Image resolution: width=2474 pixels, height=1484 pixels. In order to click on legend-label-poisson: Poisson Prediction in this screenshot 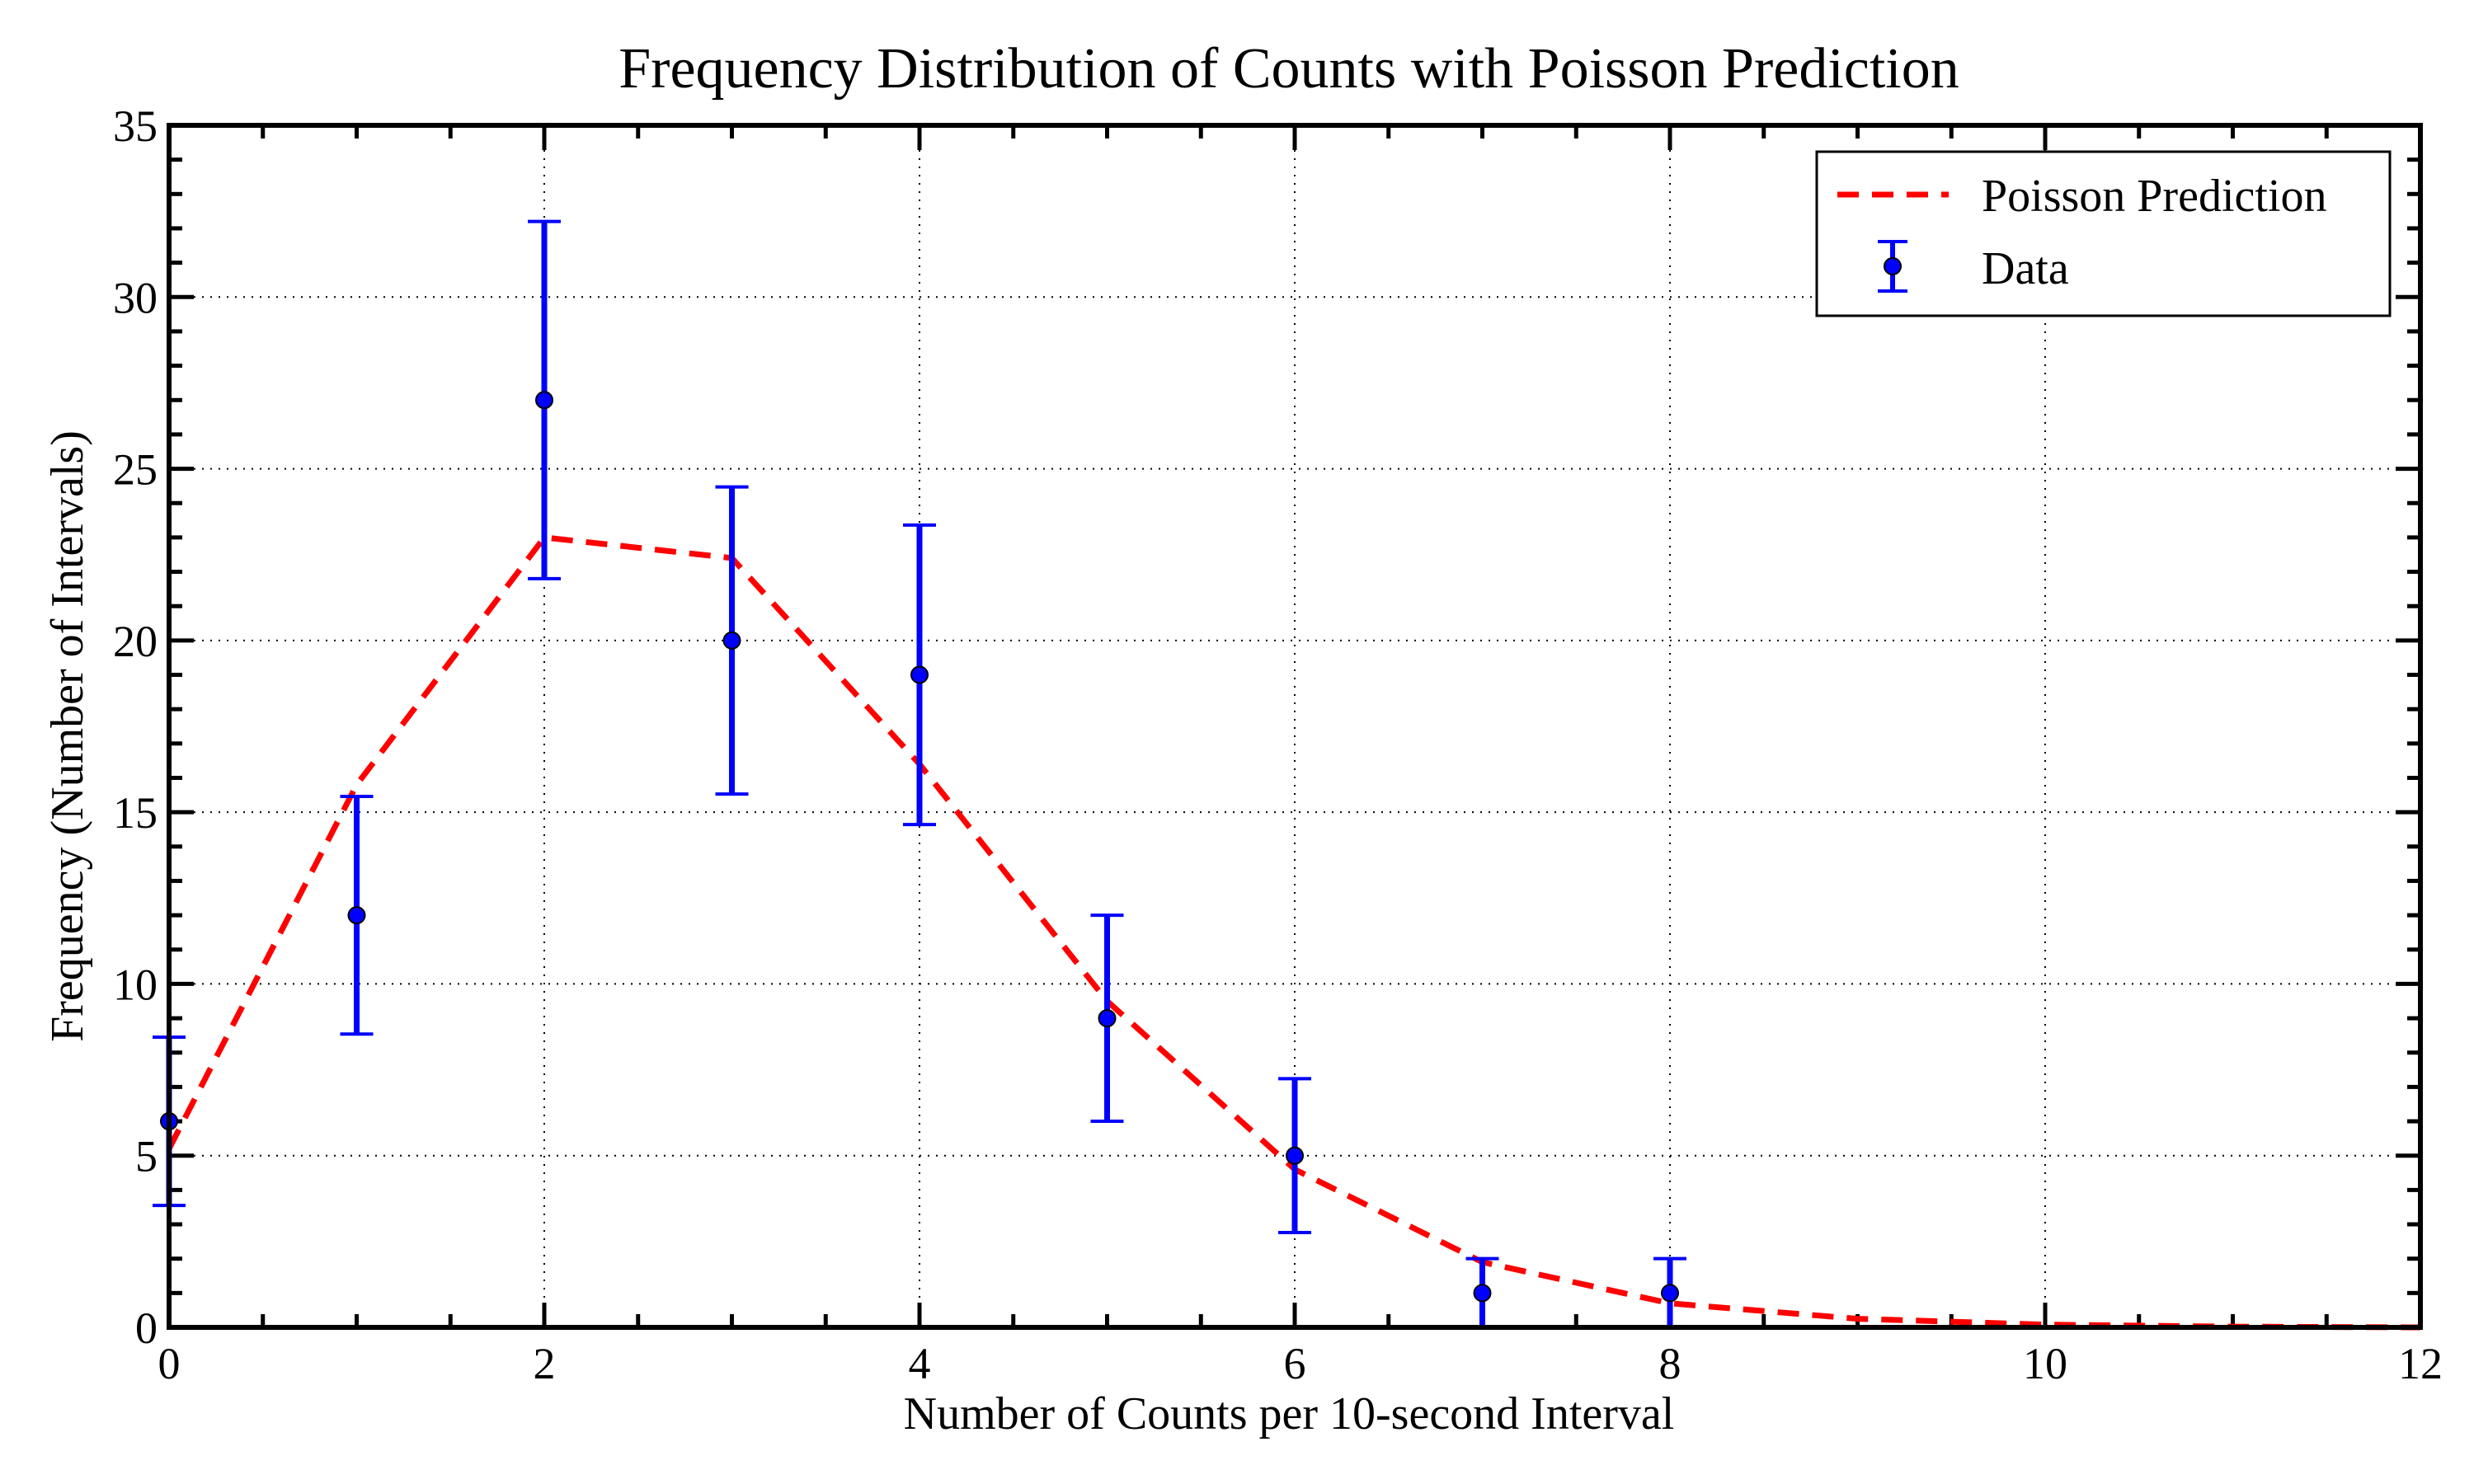, I will do `click(2154, 196)`.